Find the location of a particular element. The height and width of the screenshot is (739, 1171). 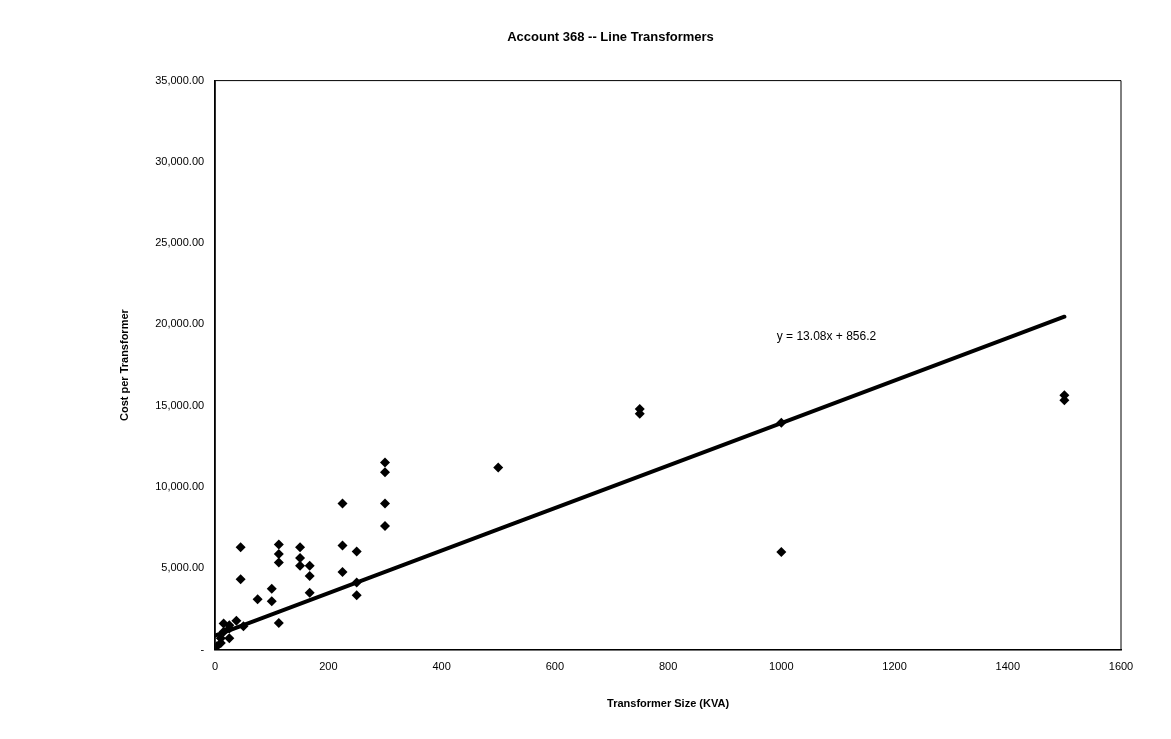

x-tick-label: 600 is located at coordinates (555, 666).